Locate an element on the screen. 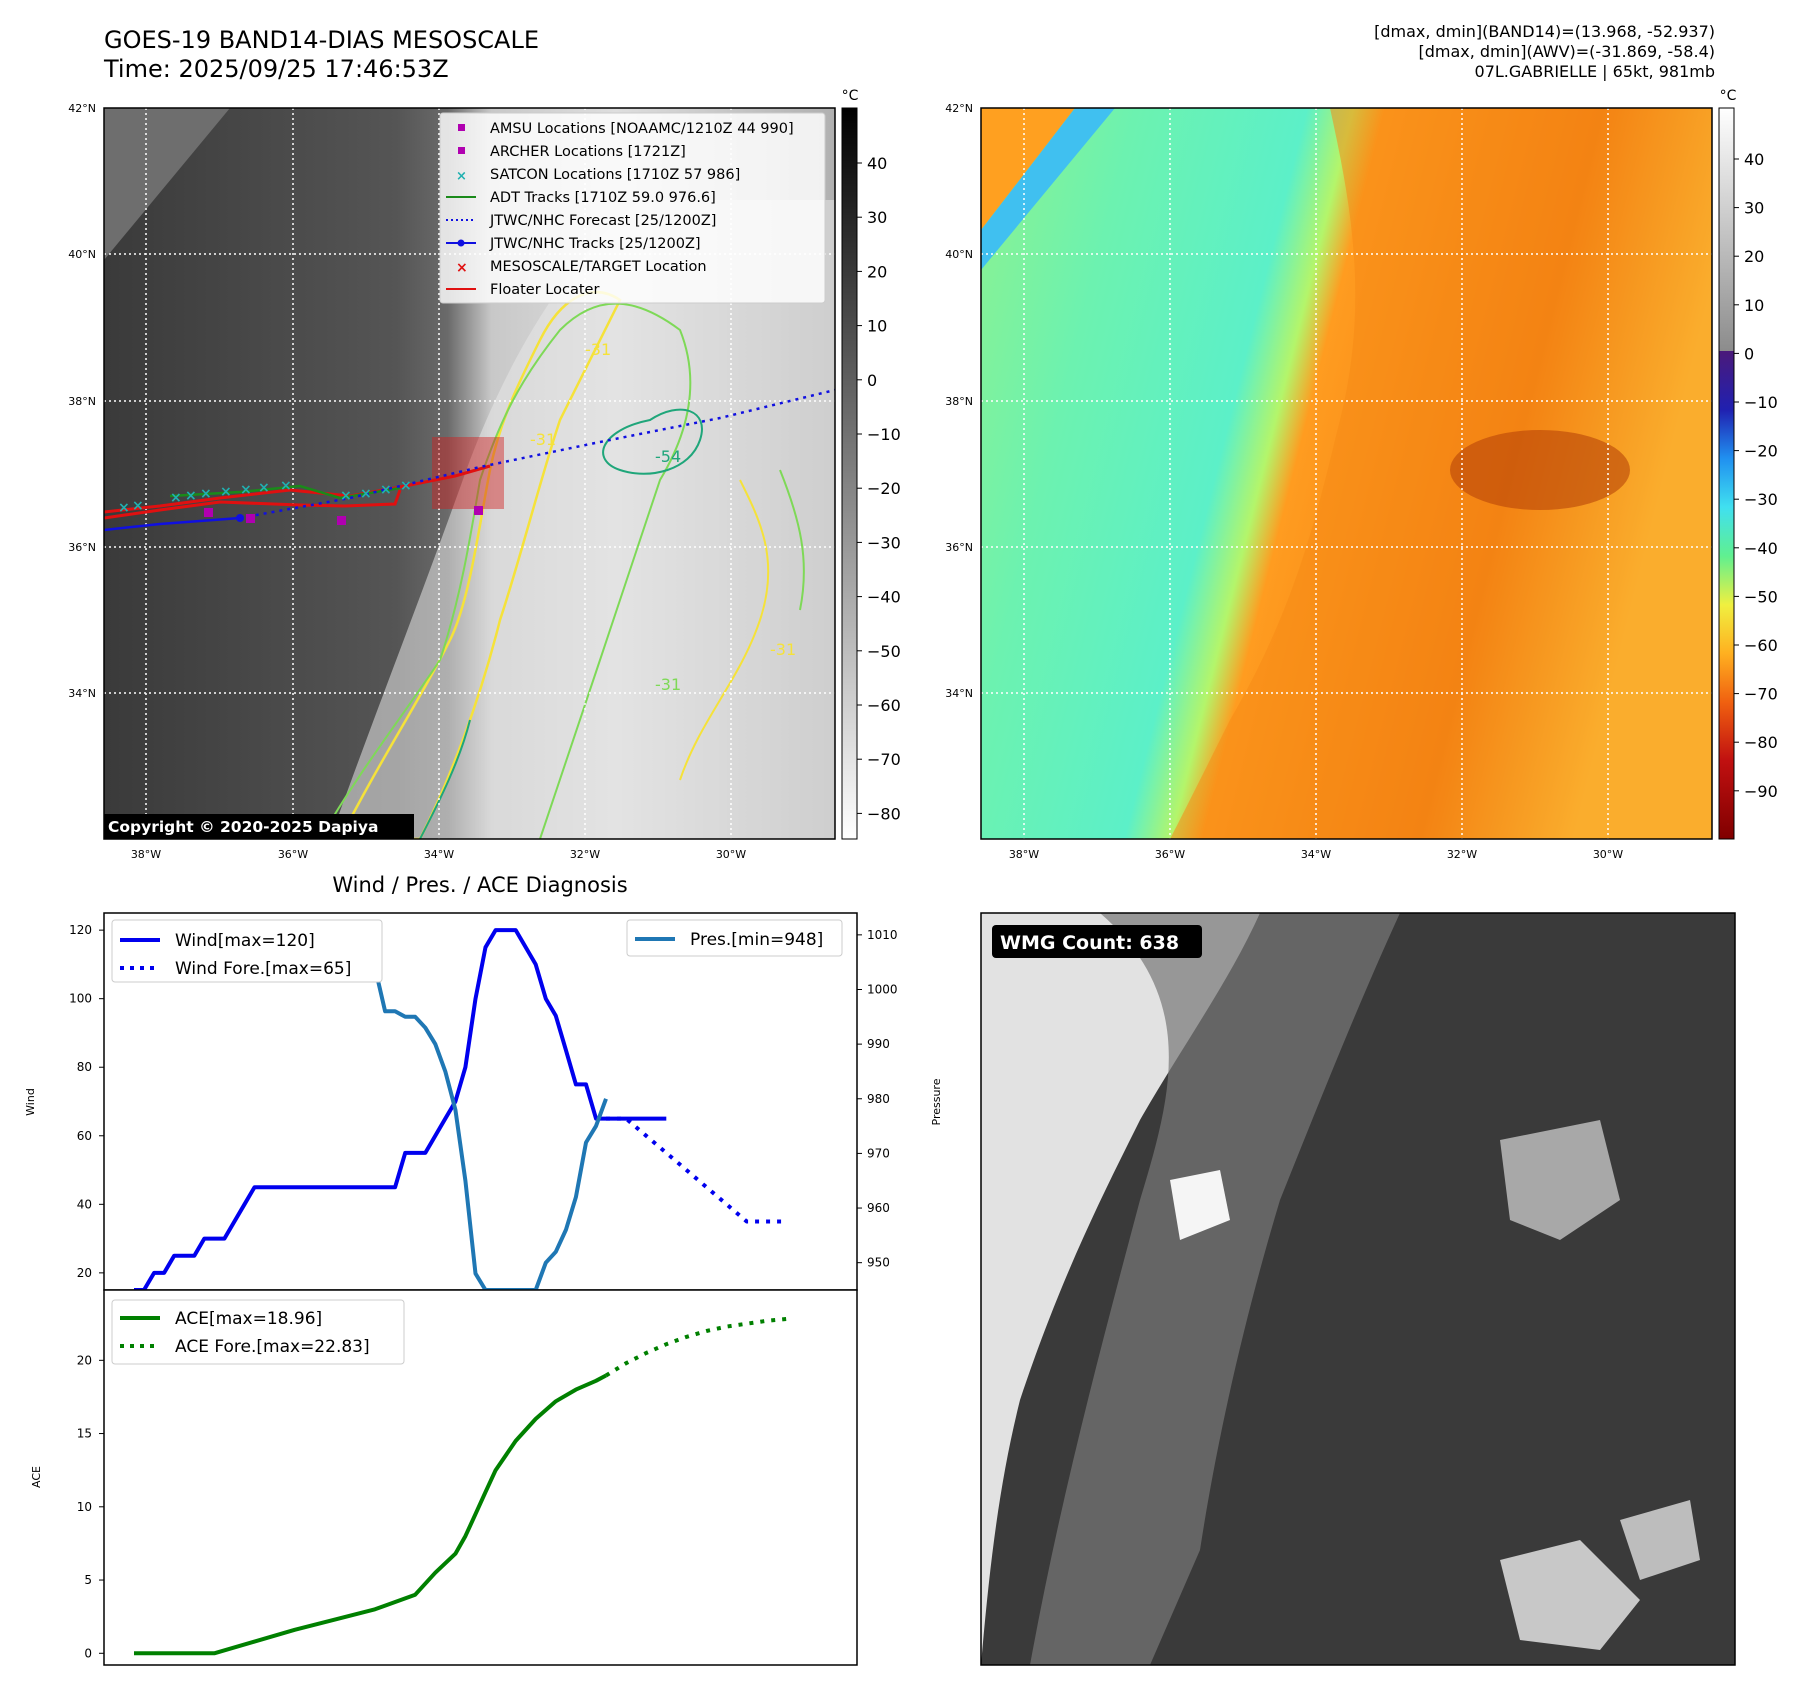  wind-ylabel: Wind is located at coordinates (30, 1102).